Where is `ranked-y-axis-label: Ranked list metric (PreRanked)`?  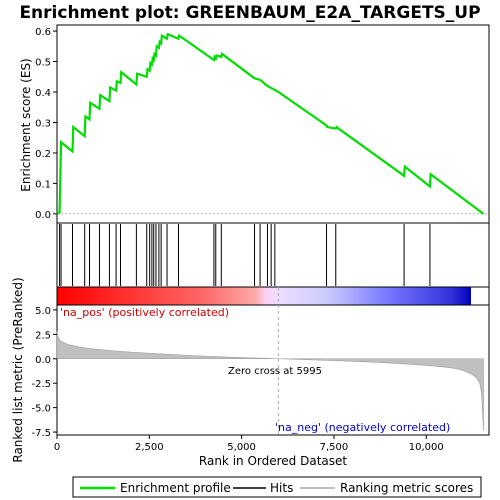 ranked-y-axis-label: Ranked list metric (PreRanked) is located at coordinates (18, 369).